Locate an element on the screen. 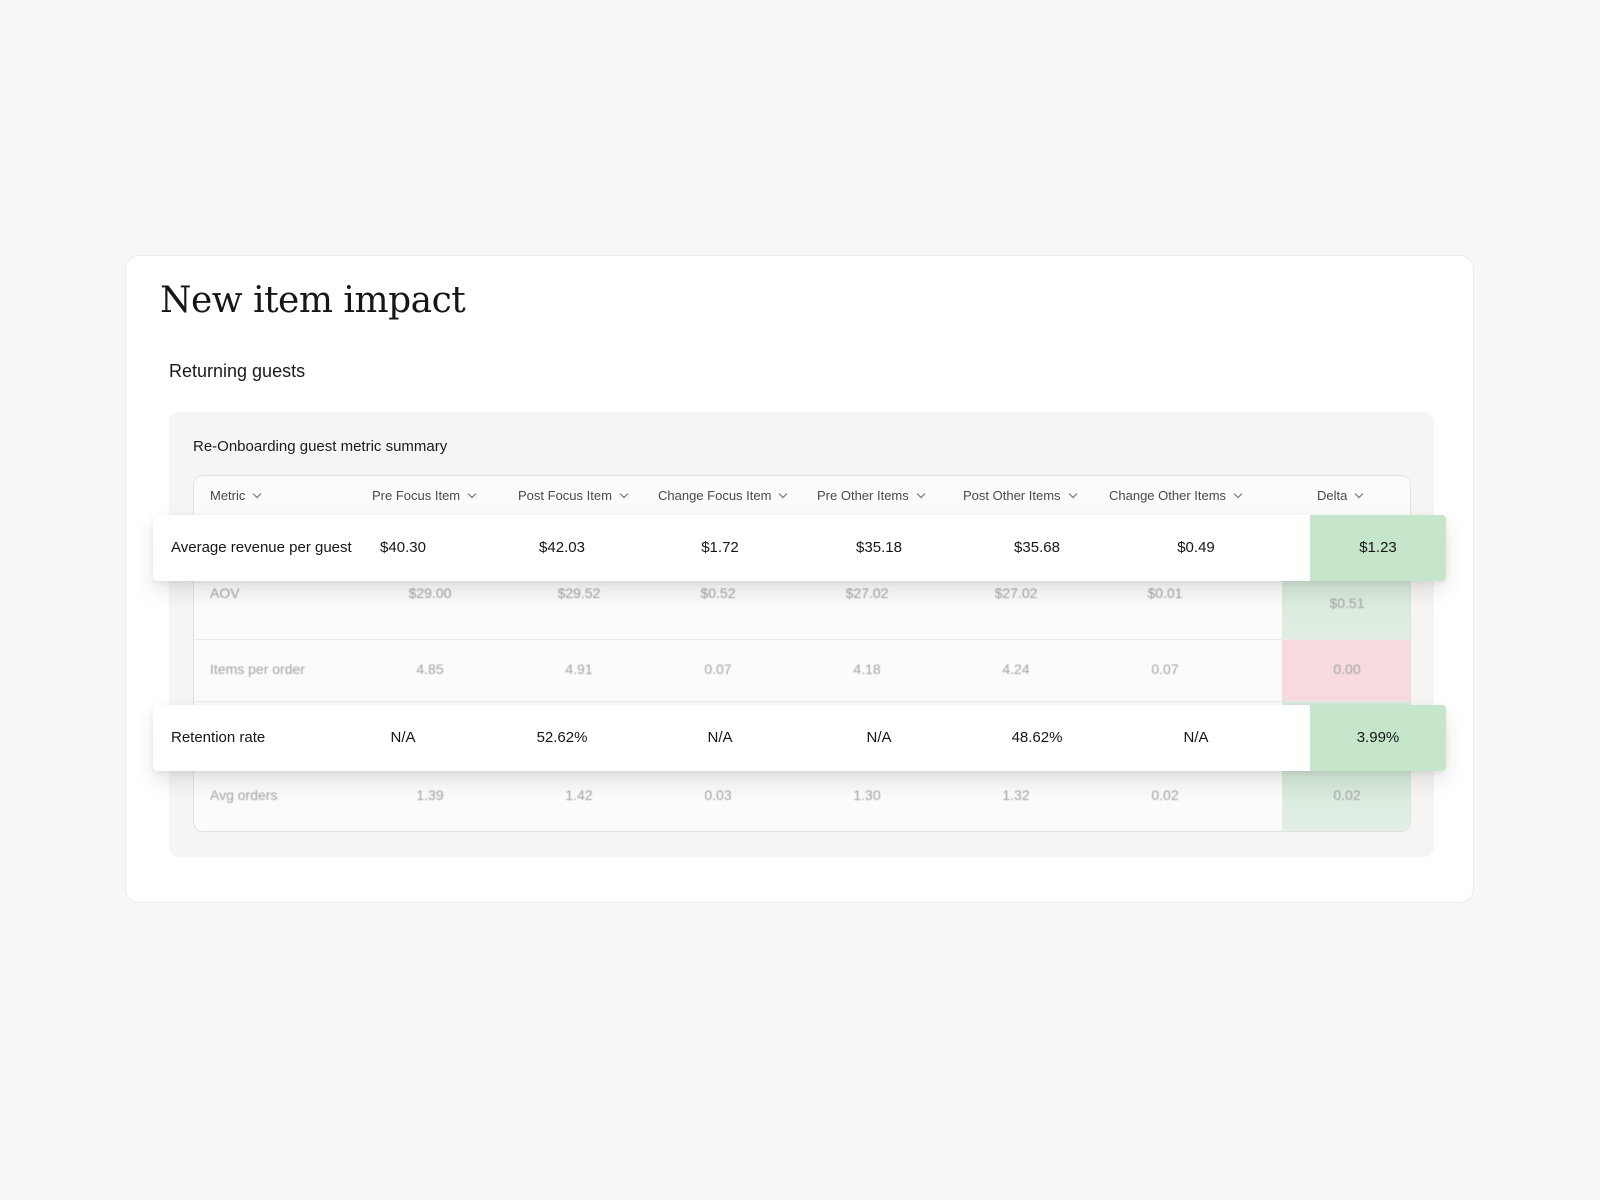 The width and height of the screenshot is (1600, 1200). change-focus-value: 0.07 is located at coordinates (718, 669).